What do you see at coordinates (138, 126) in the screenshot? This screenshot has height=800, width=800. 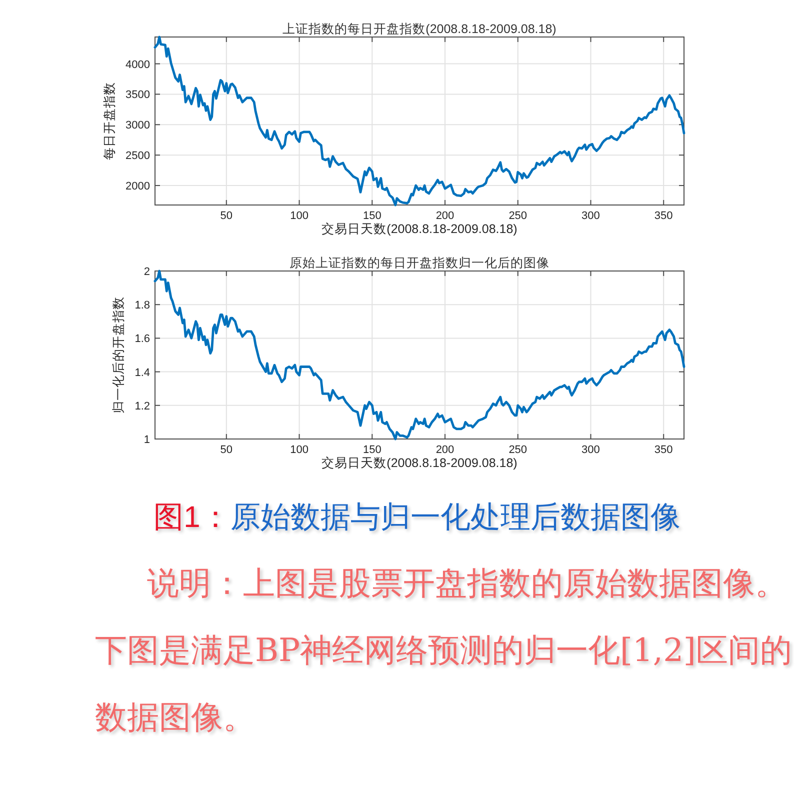 I see `y-tick-label: 3000` at bounding box center [138, 126].